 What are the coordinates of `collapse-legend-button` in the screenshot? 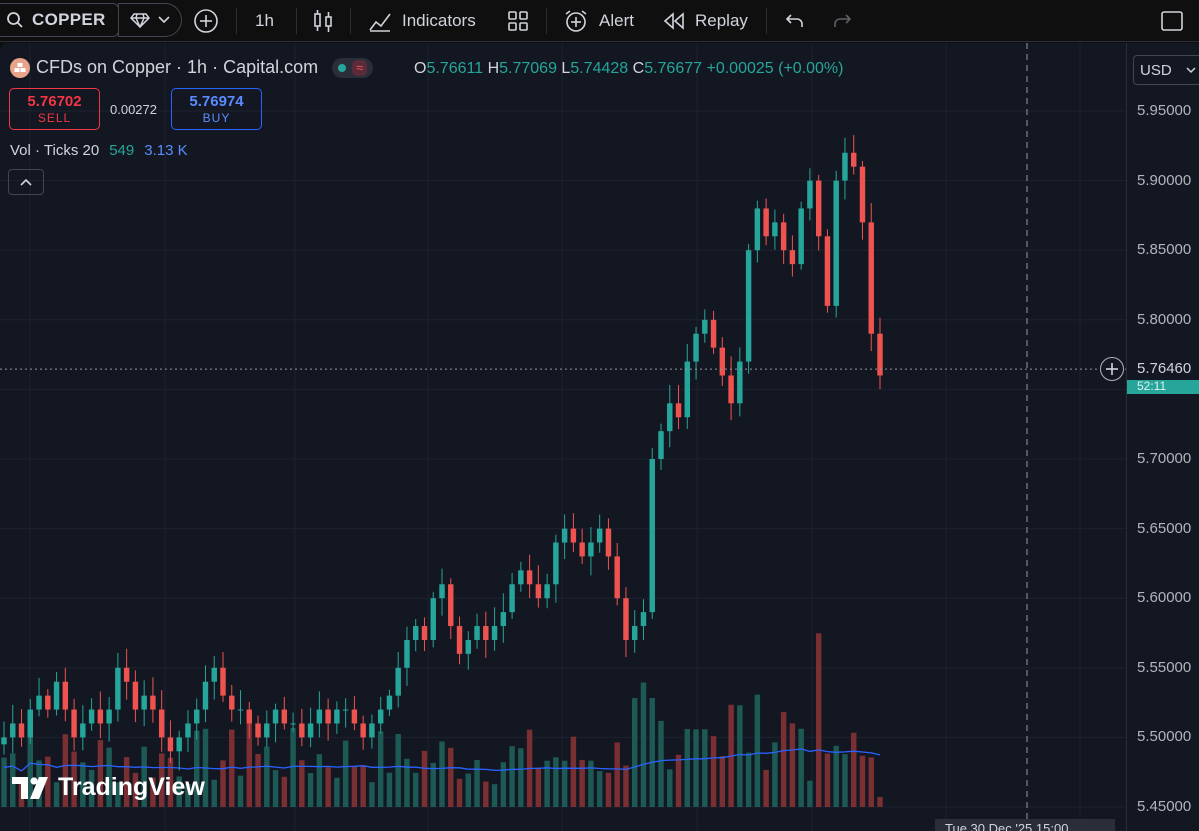 It's located at (26, 182).